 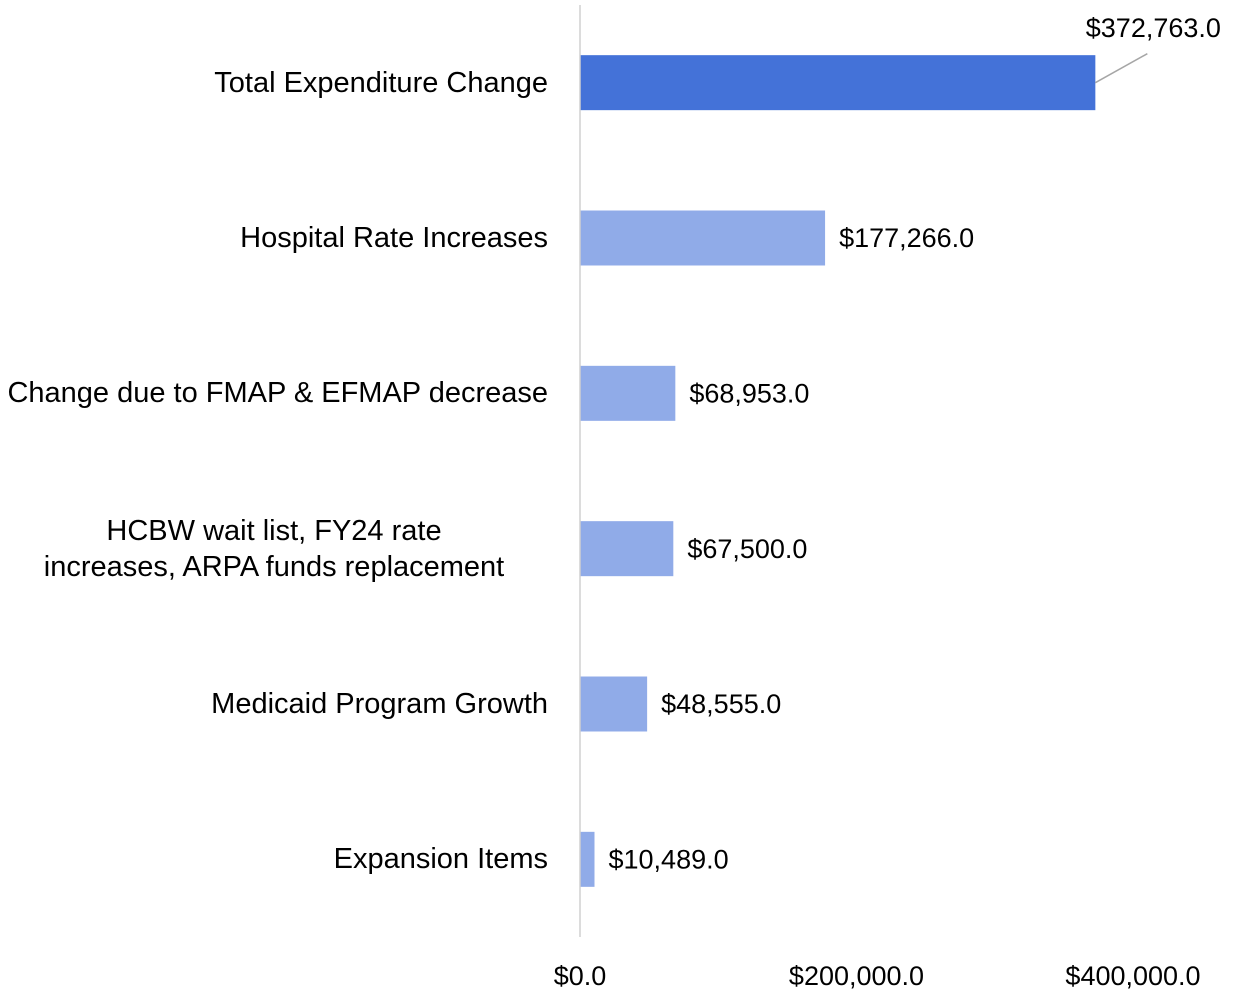 I want to click on data-label: $177,266.0, so click(x=906, y=238).